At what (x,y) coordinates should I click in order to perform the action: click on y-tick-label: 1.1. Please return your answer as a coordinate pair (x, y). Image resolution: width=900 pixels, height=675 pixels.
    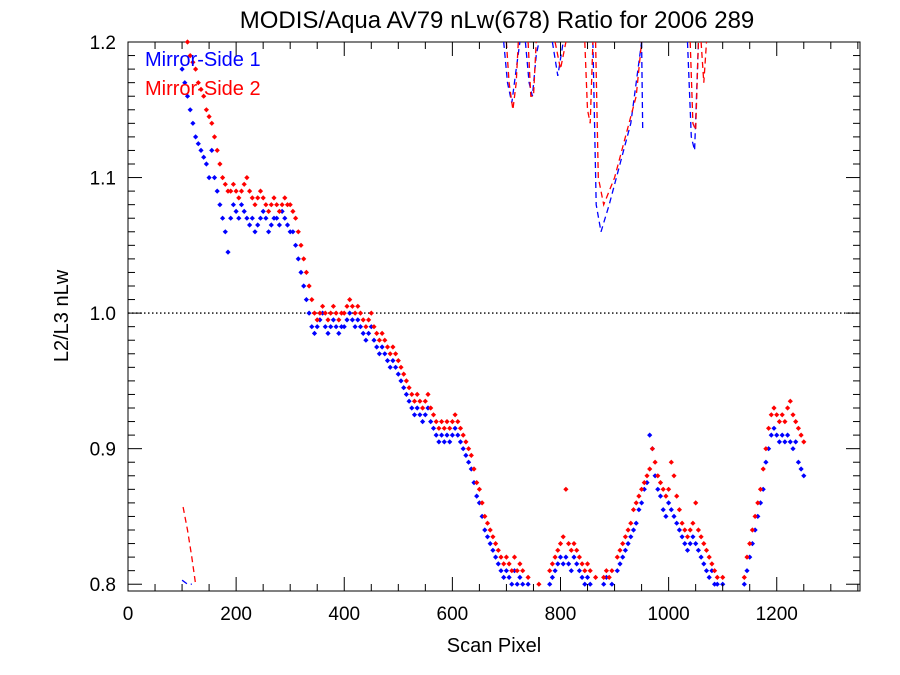
    Looking at the image, I should click on (103, 179).